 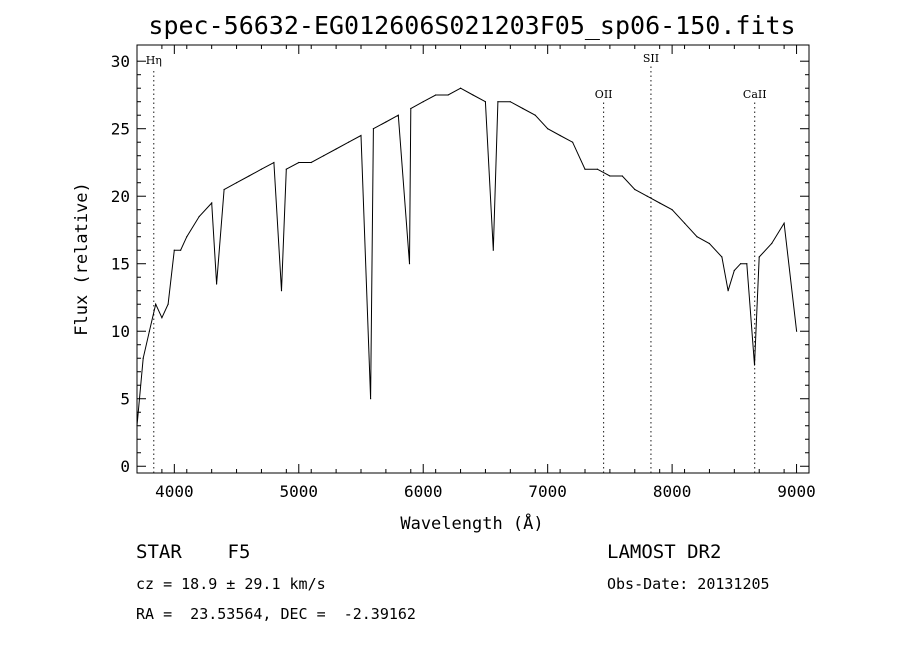 I want to click on y-tick-label: 30, so click(x=120, y=61).